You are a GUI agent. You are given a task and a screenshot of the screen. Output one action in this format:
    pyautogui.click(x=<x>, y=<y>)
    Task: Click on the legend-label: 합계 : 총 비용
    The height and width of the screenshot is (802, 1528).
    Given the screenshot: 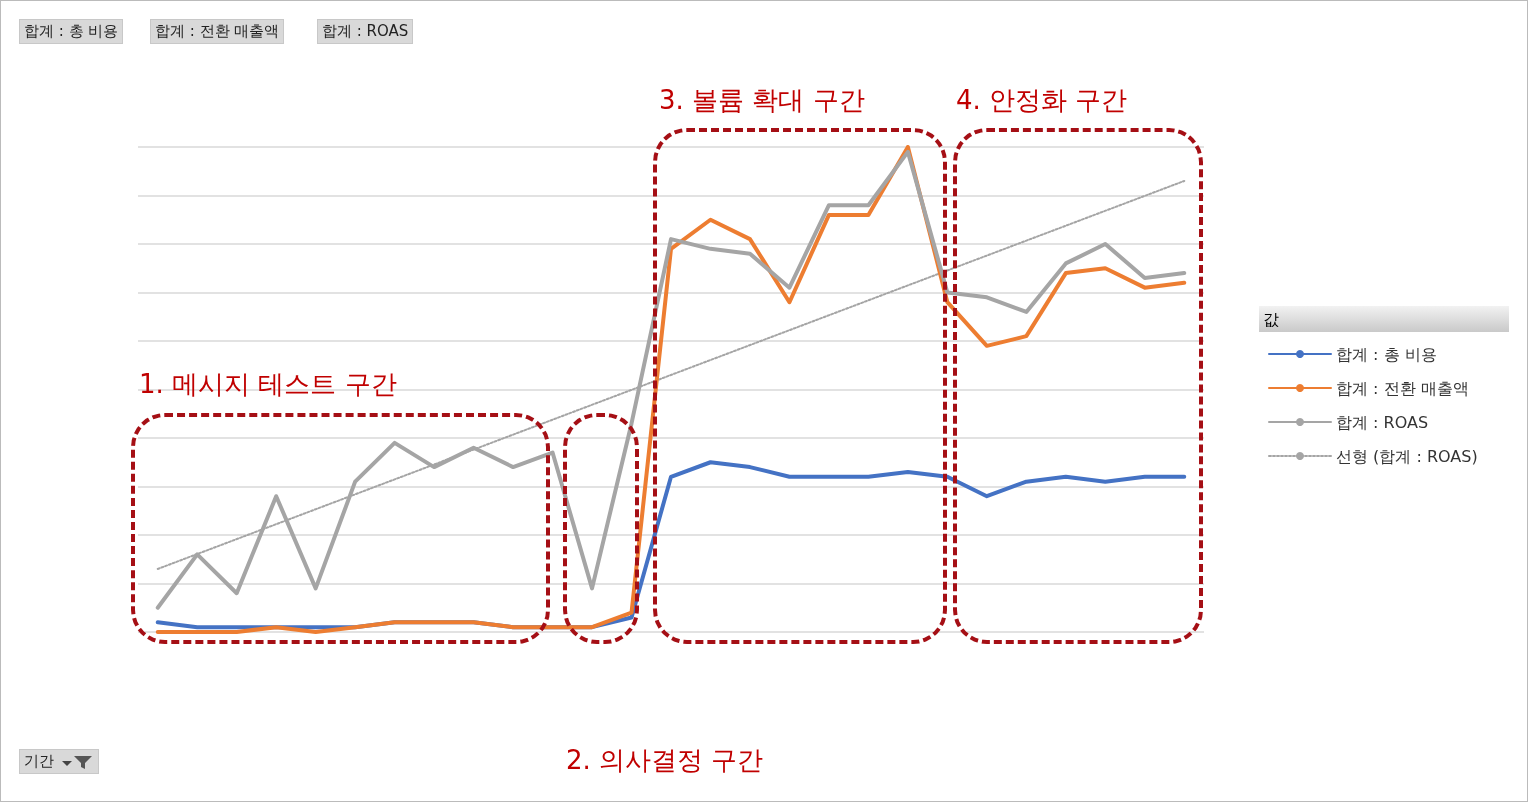 What is the action you would take?
    pyautogui.click(x=1386, y=354)
    